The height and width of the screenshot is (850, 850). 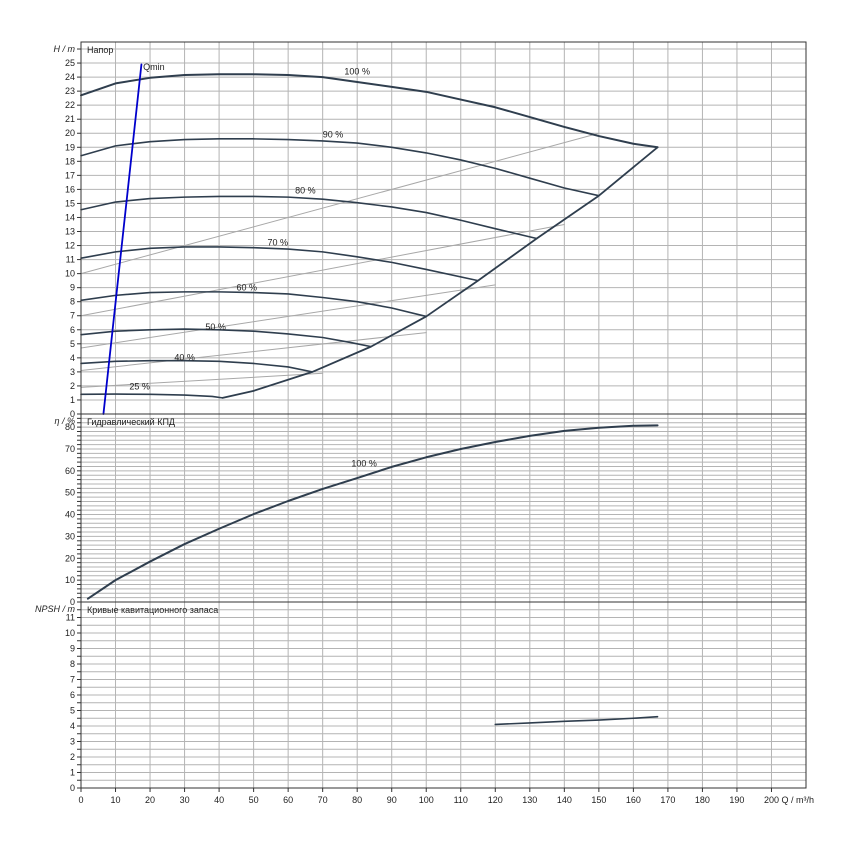 What do you see at coordinates (797, 800) in the screenshot?
I see `x-axis-label: Q / m³/h` at bounding box center [797, 800].